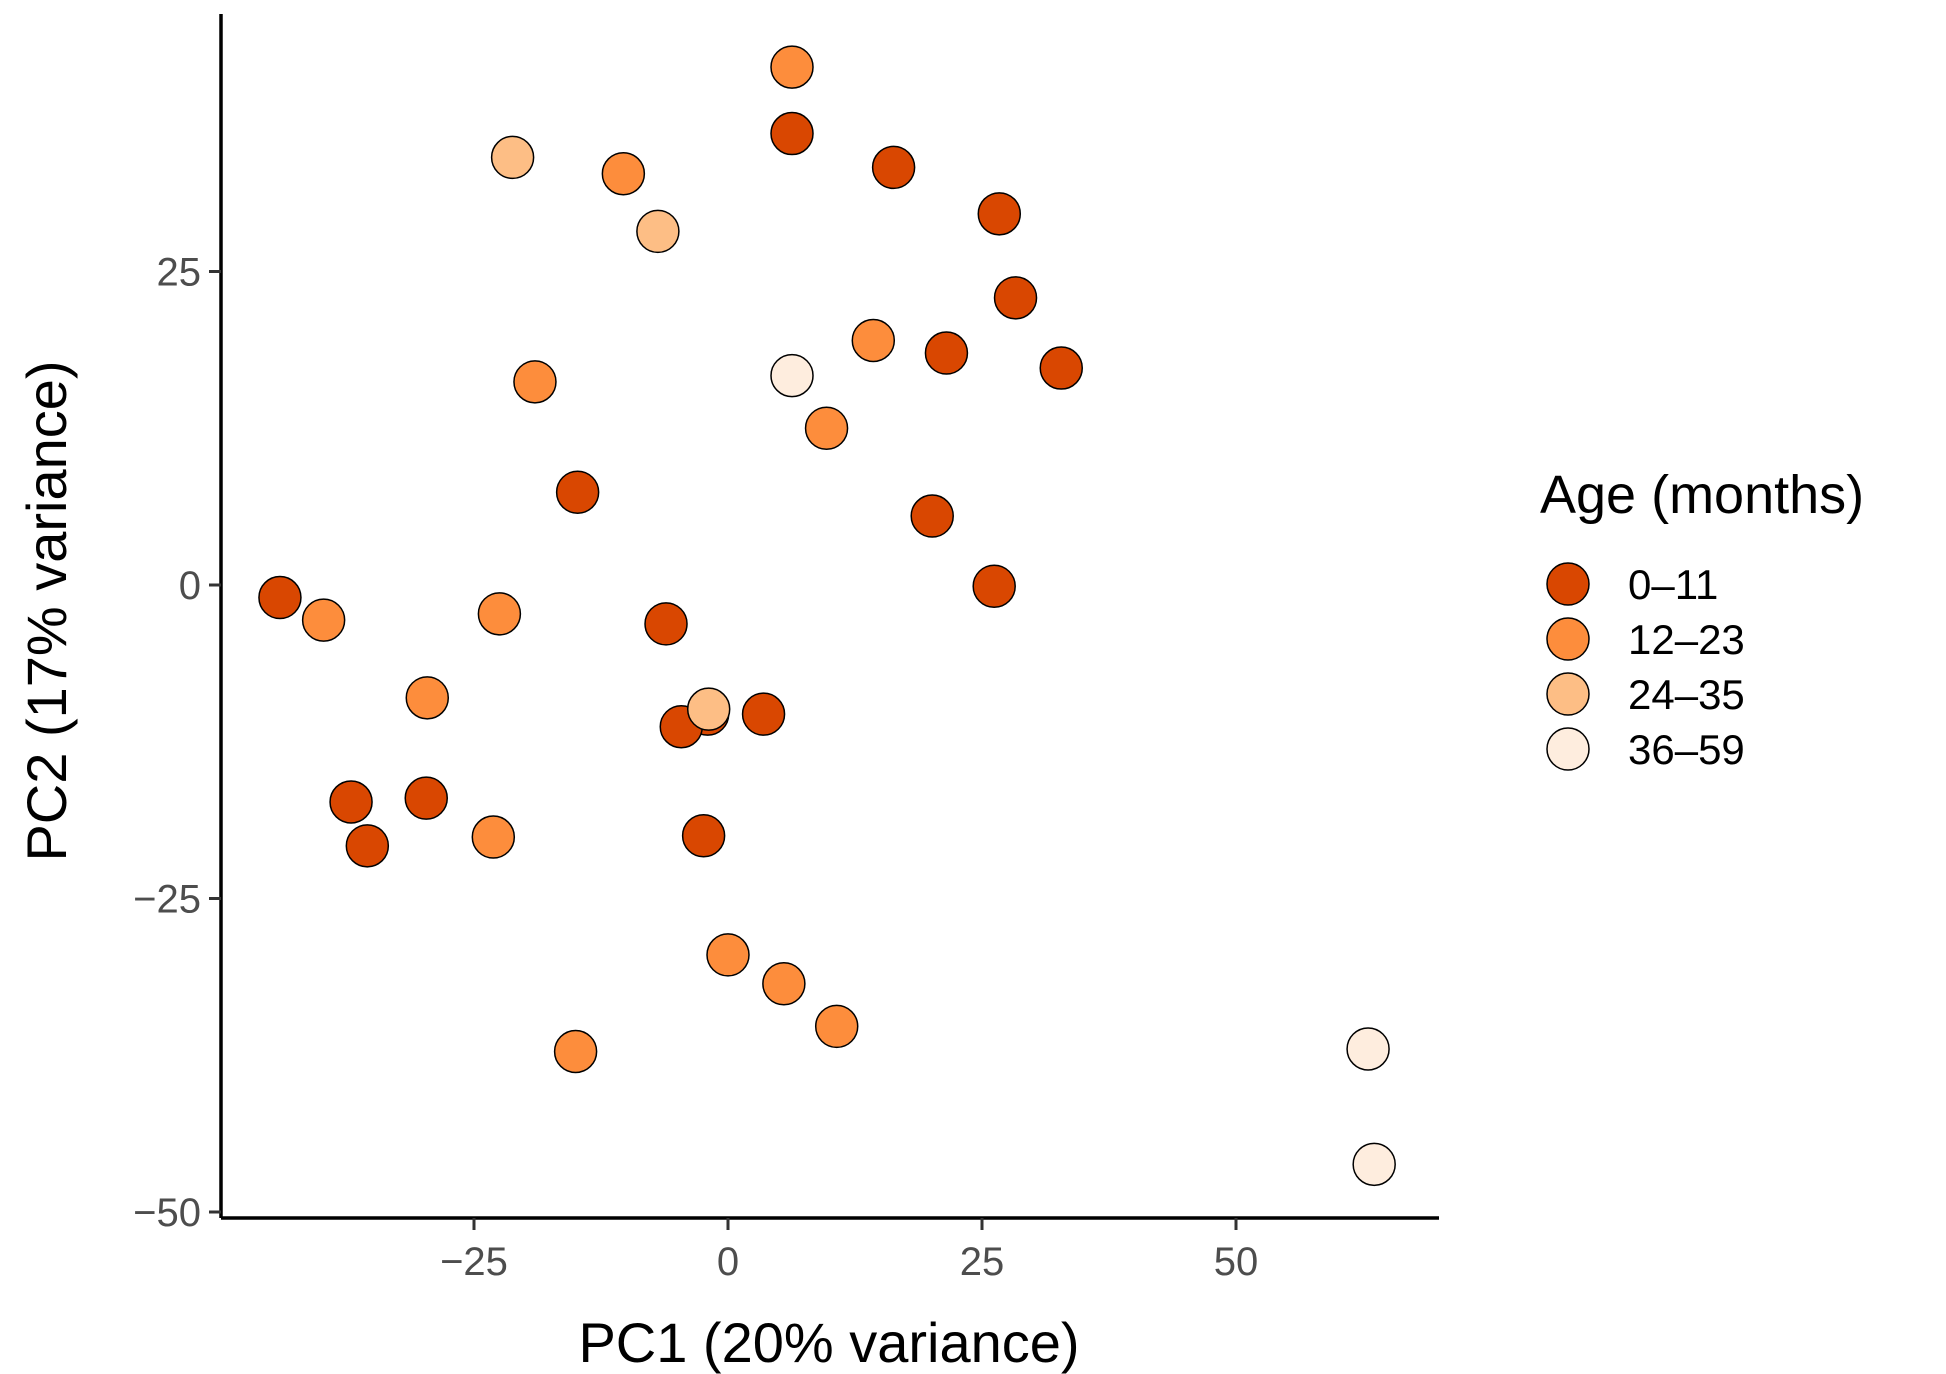 The height and width of the screenshot is (1374, 1946). I want to click on x-tick-label: 0, so click(728, 1262).